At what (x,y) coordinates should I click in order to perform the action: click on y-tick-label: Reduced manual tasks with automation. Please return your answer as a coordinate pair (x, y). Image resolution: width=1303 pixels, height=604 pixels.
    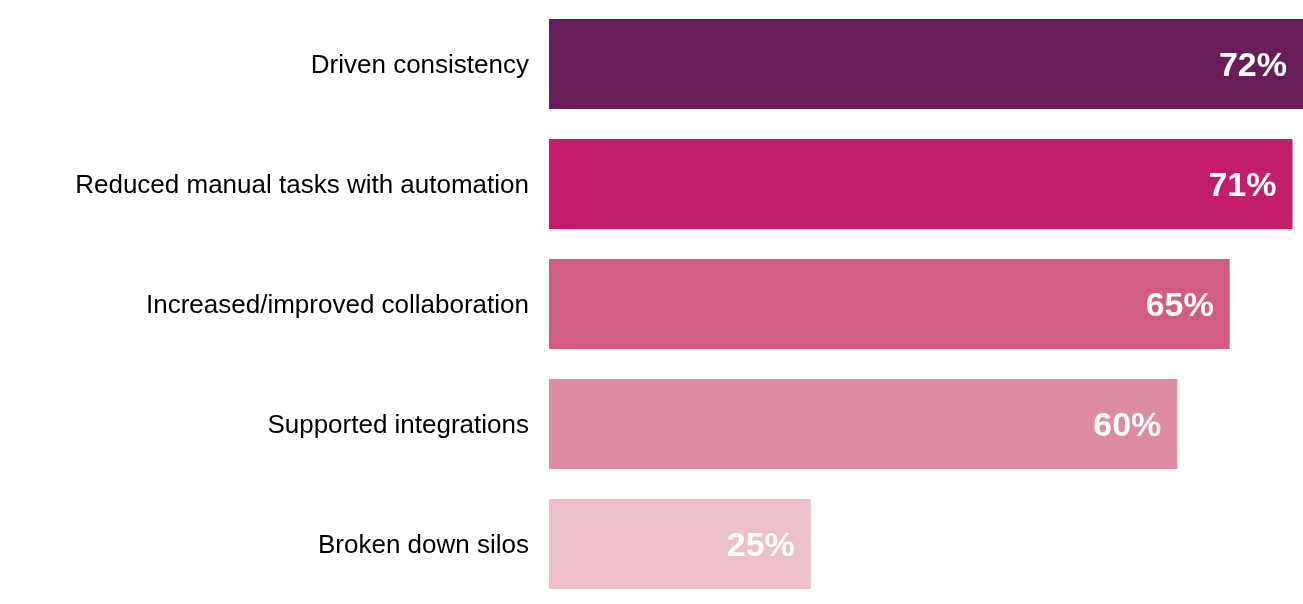
    Looking at the image, I should click on (302, 184).